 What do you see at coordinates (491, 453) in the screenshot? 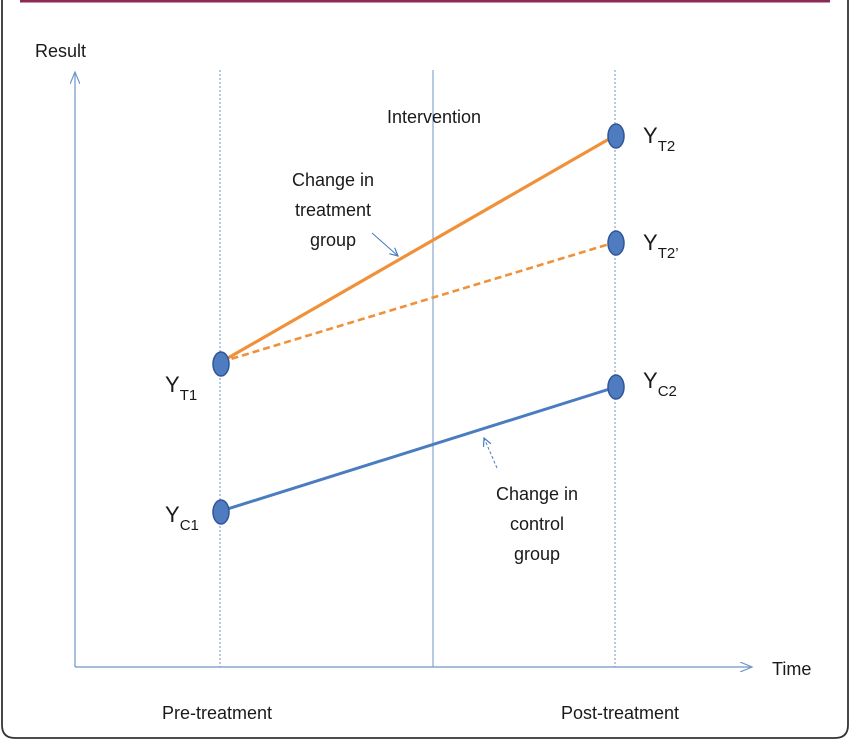
I see `control-annotation-arrow` at bounding box center [491, 453].